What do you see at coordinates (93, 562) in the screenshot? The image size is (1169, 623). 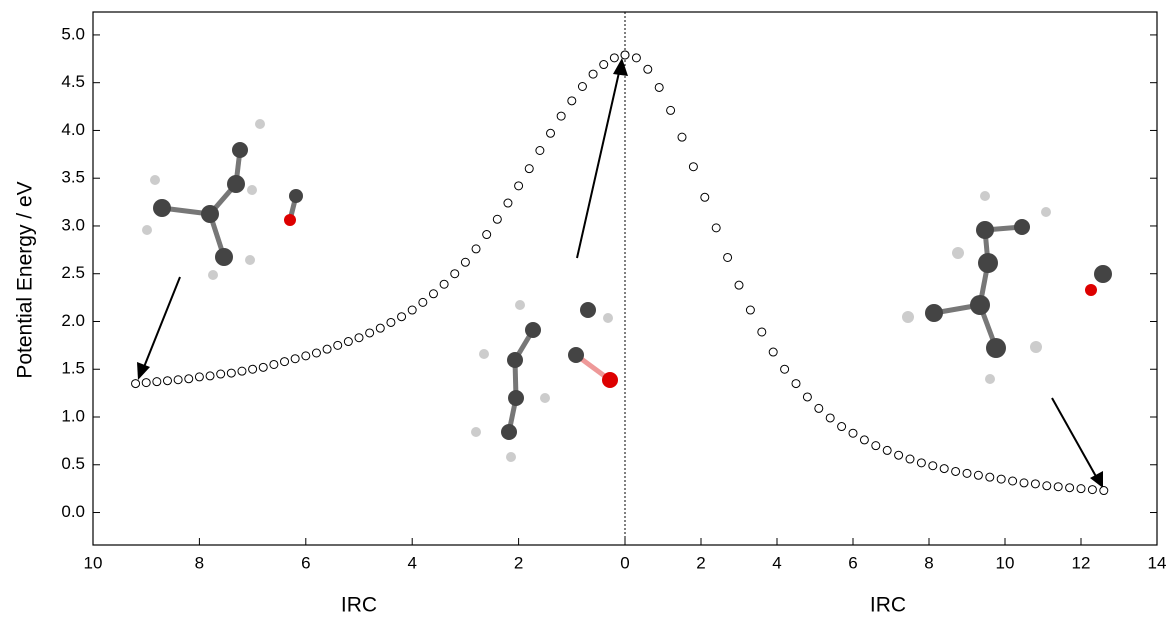 I see `x-tick-label: 10` at bounding box center [93, 562].